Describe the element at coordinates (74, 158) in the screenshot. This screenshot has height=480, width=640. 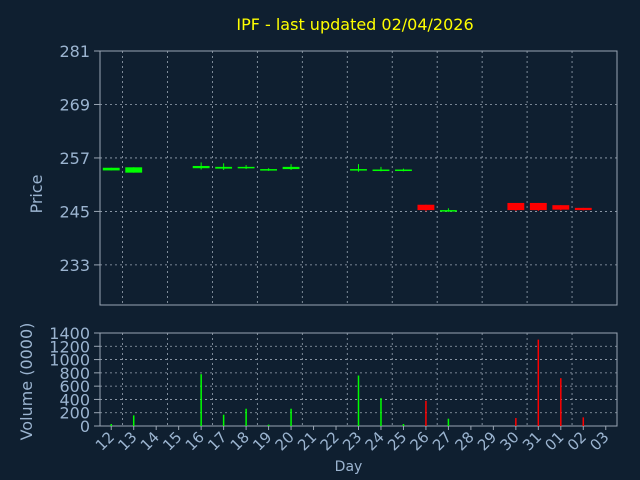
I see `price-tick-label: 257` at that location.